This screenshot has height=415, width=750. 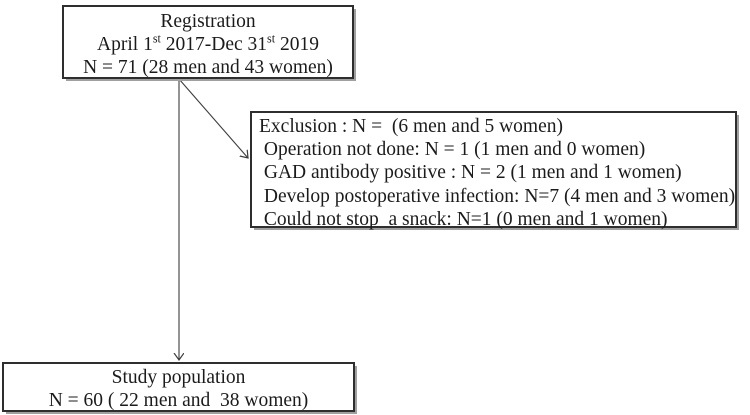 What do you see at coordinates (125, 44) in the screenshot?
I see `registration-period-part: April 1` at bounding box center [125, 44].